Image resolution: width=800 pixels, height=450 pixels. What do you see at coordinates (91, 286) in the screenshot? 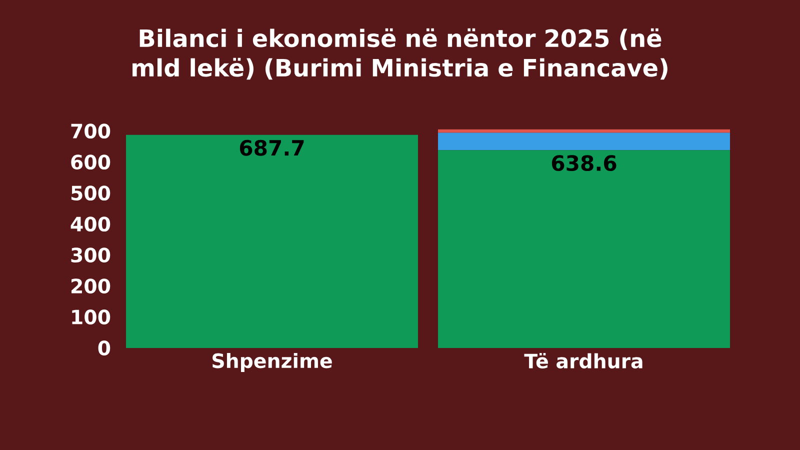
I see `y-tick-label: 200` at bounding box center [91, 286].